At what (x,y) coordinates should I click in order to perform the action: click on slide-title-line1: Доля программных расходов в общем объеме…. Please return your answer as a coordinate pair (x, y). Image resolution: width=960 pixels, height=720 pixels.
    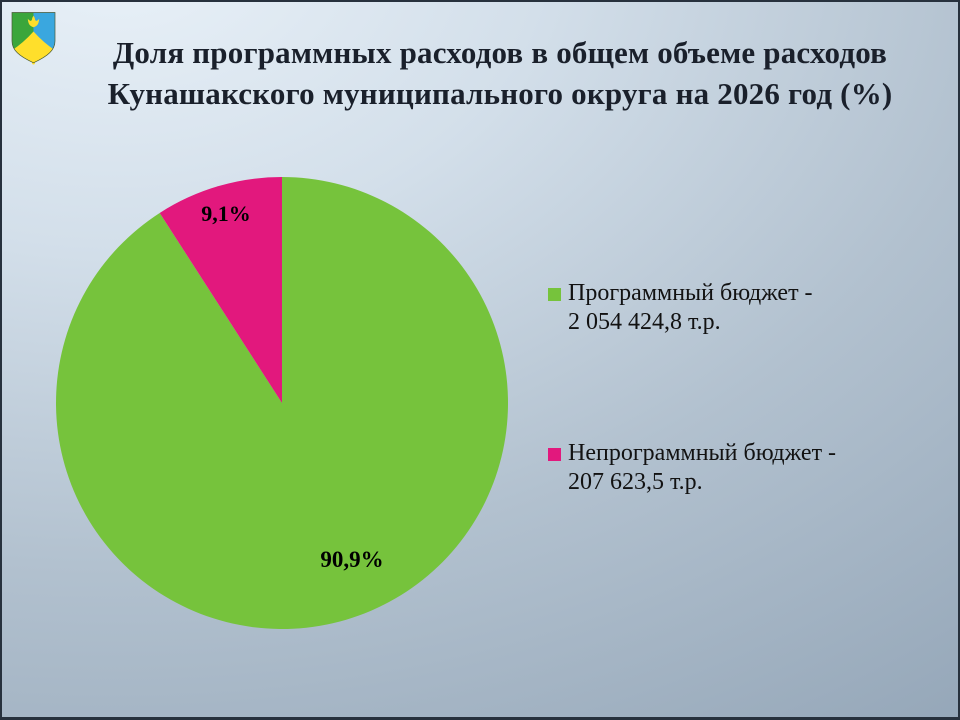
    Looking at the image, I should click on (500, 52).